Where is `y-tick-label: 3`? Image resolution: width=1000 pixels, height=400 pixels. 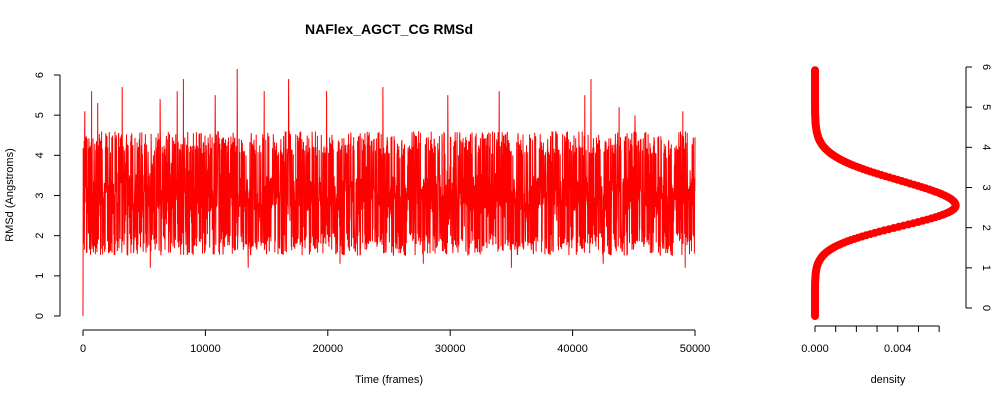 y-tick-label: 3 is located at coordinates (40, 195).